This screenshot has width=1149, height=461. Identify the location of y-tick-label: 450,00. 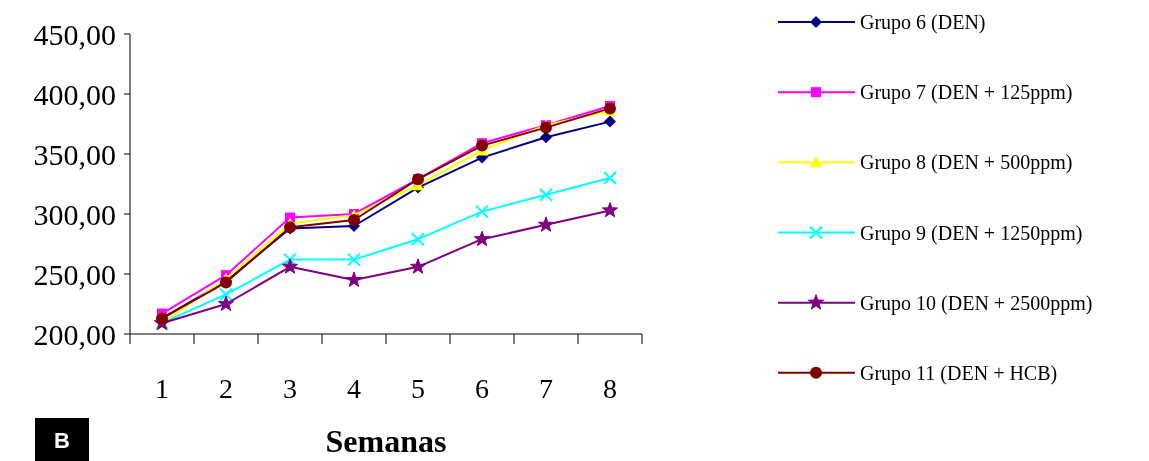
(74, 34).